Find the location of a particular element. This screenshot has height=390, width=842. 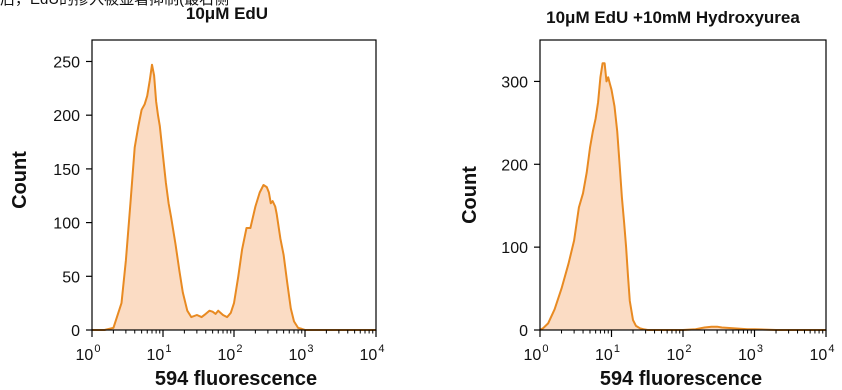

chart-2-xtick-label-4: 10⁴ is located at coordinates (822, 353).